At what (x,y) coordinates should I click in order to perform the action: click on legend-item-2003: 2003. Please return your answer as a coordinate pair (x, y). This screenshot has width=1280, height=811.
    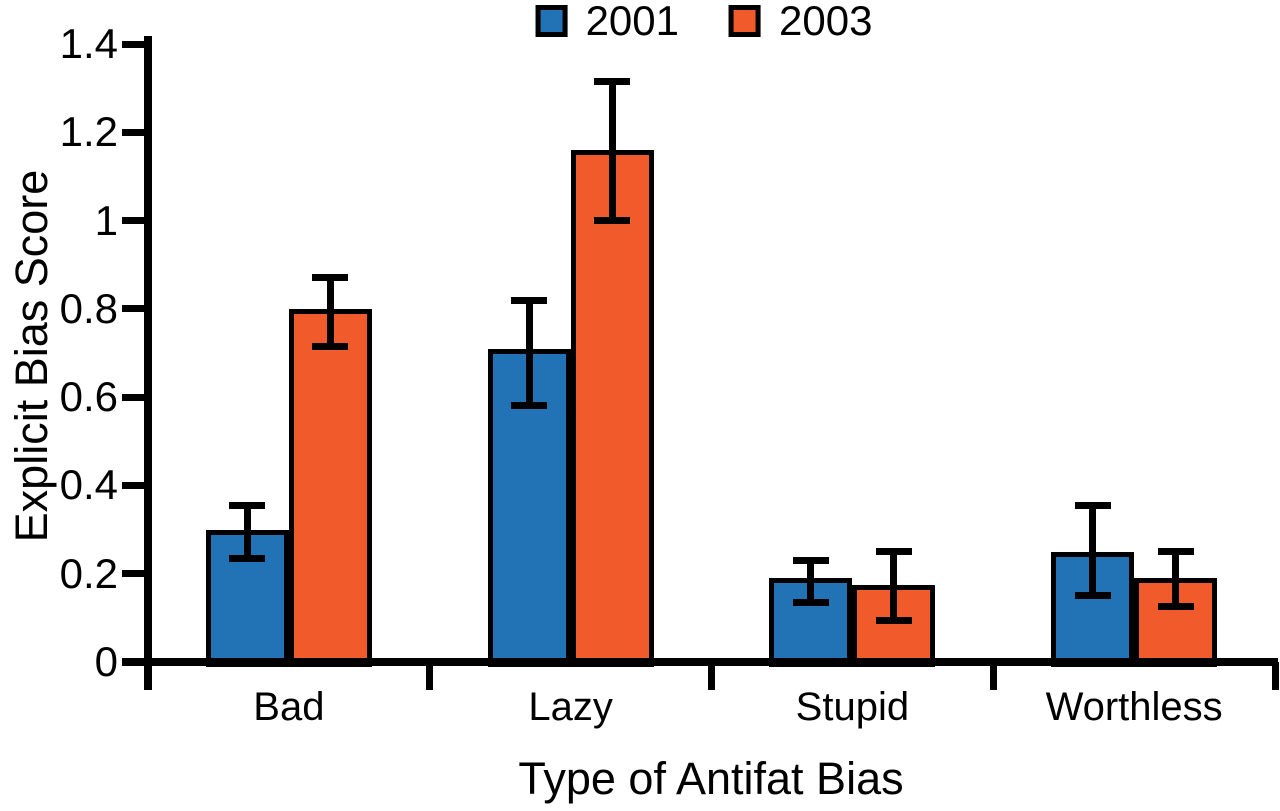
    Looking at the image, I should click on (800, 21).